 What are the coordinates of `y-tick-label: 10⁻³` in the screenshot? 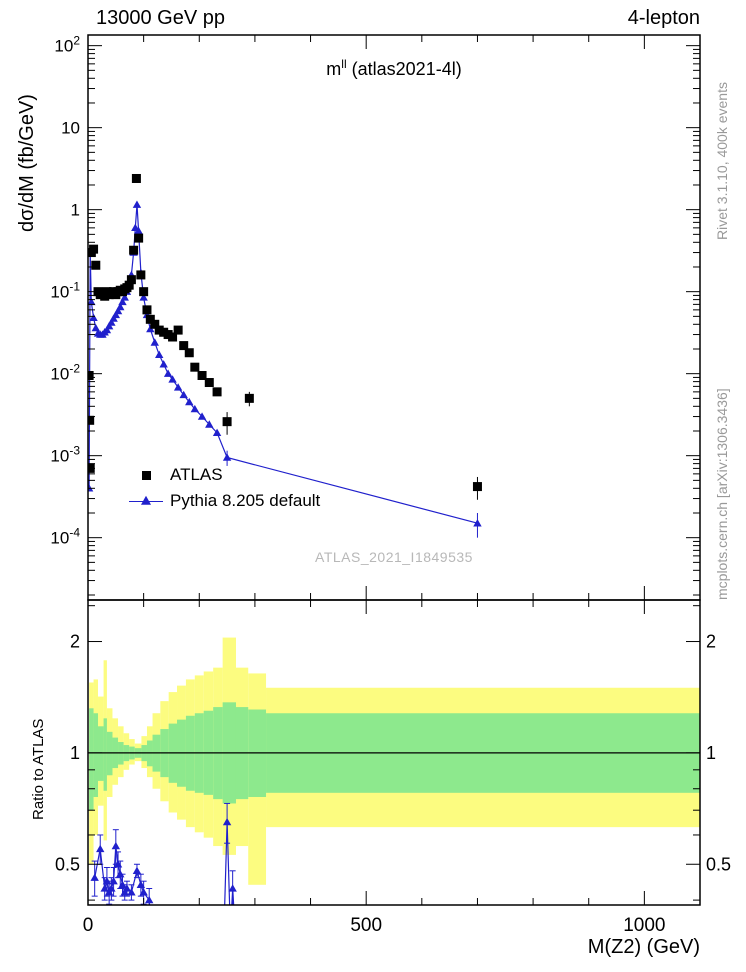 It's located at (65, 455).